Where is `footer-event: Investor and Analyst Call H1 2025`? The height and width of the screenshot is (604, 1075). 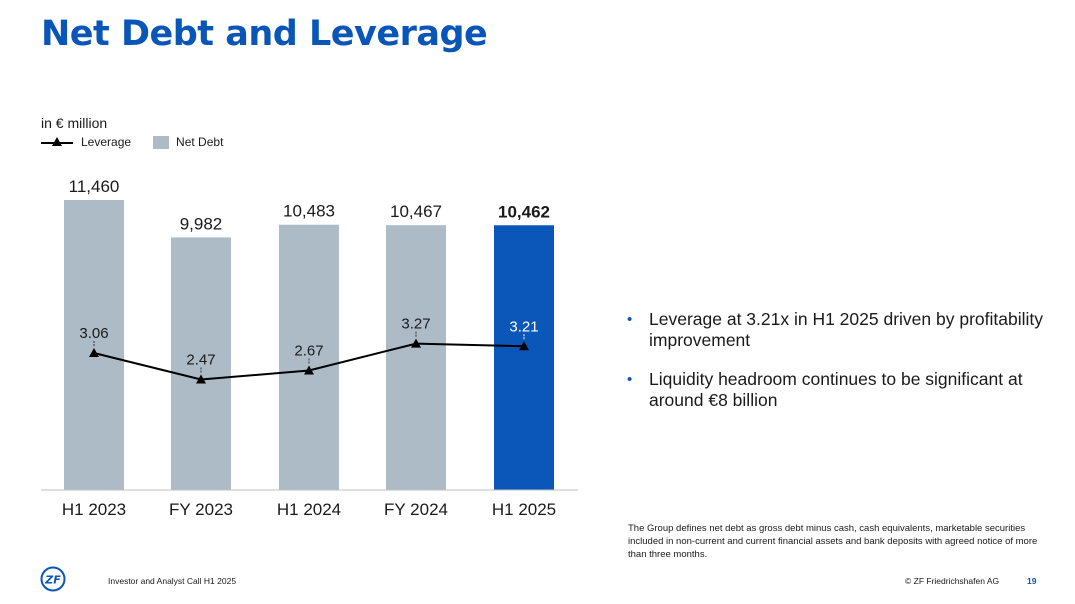 footer-event: Investor and Analyst Call H1 2025 is located at coordinates (172, 581).